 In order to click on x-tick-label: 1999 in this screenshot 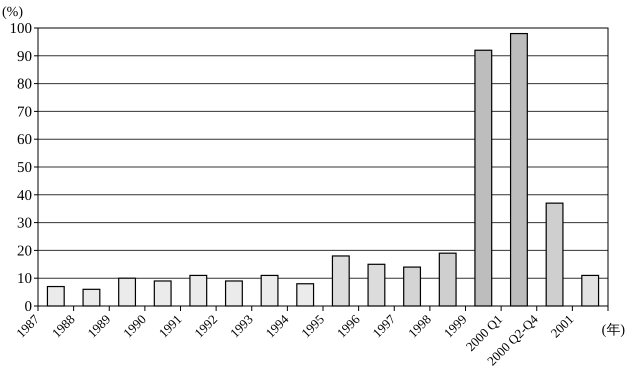, I will do `click(455, 326)`.